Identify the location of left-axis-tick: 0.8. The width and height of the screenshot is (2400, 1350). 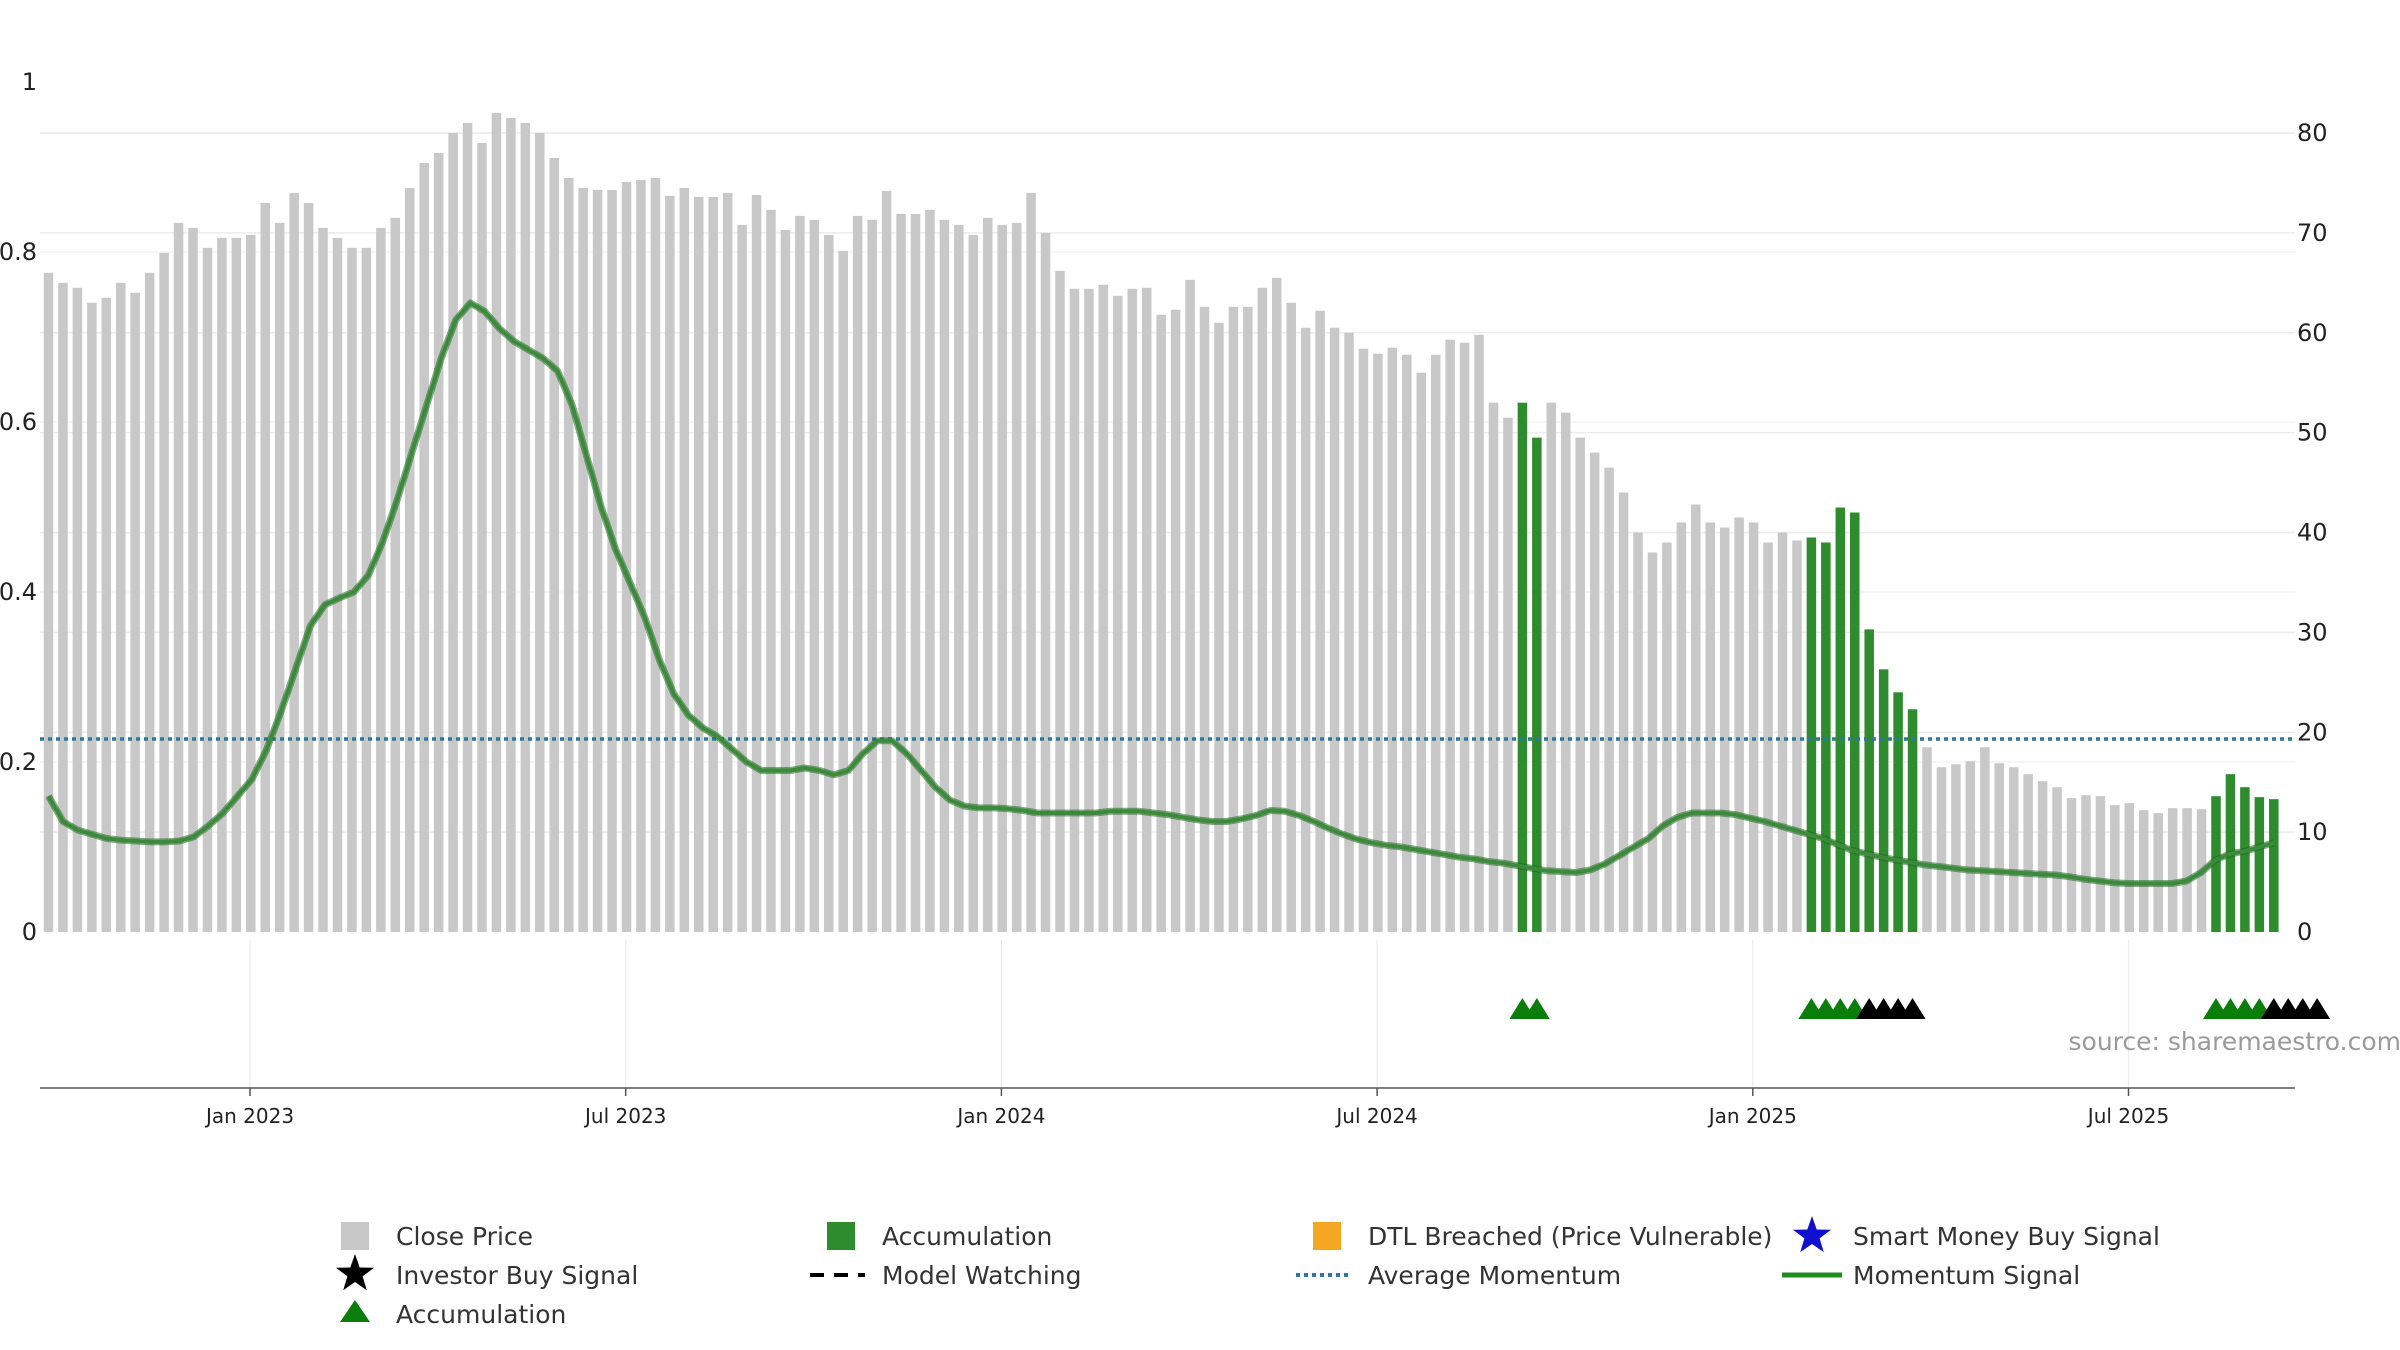
(18, 252).